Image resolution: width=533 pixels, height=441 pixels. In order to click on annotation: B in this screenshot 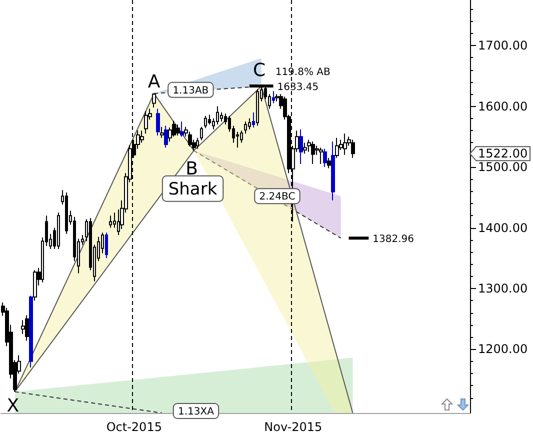, I will do `click(192, 169)`.